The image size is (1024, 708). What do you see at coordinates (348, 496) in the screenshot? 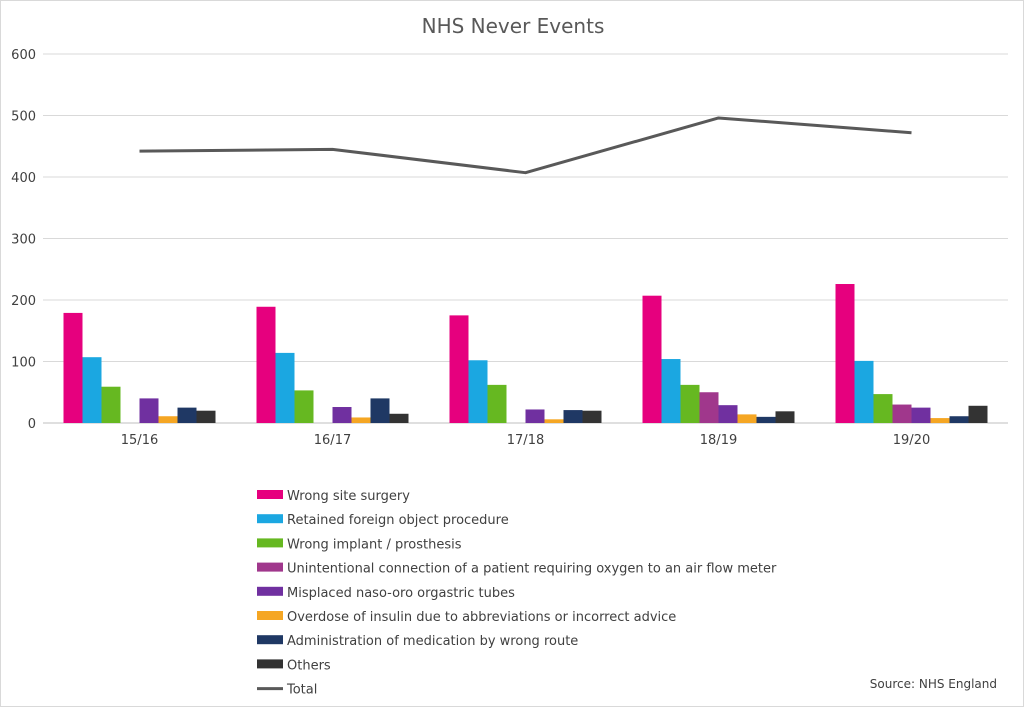
I see `legend-label: Wrong site surgery` at bounding box center [348, 496].